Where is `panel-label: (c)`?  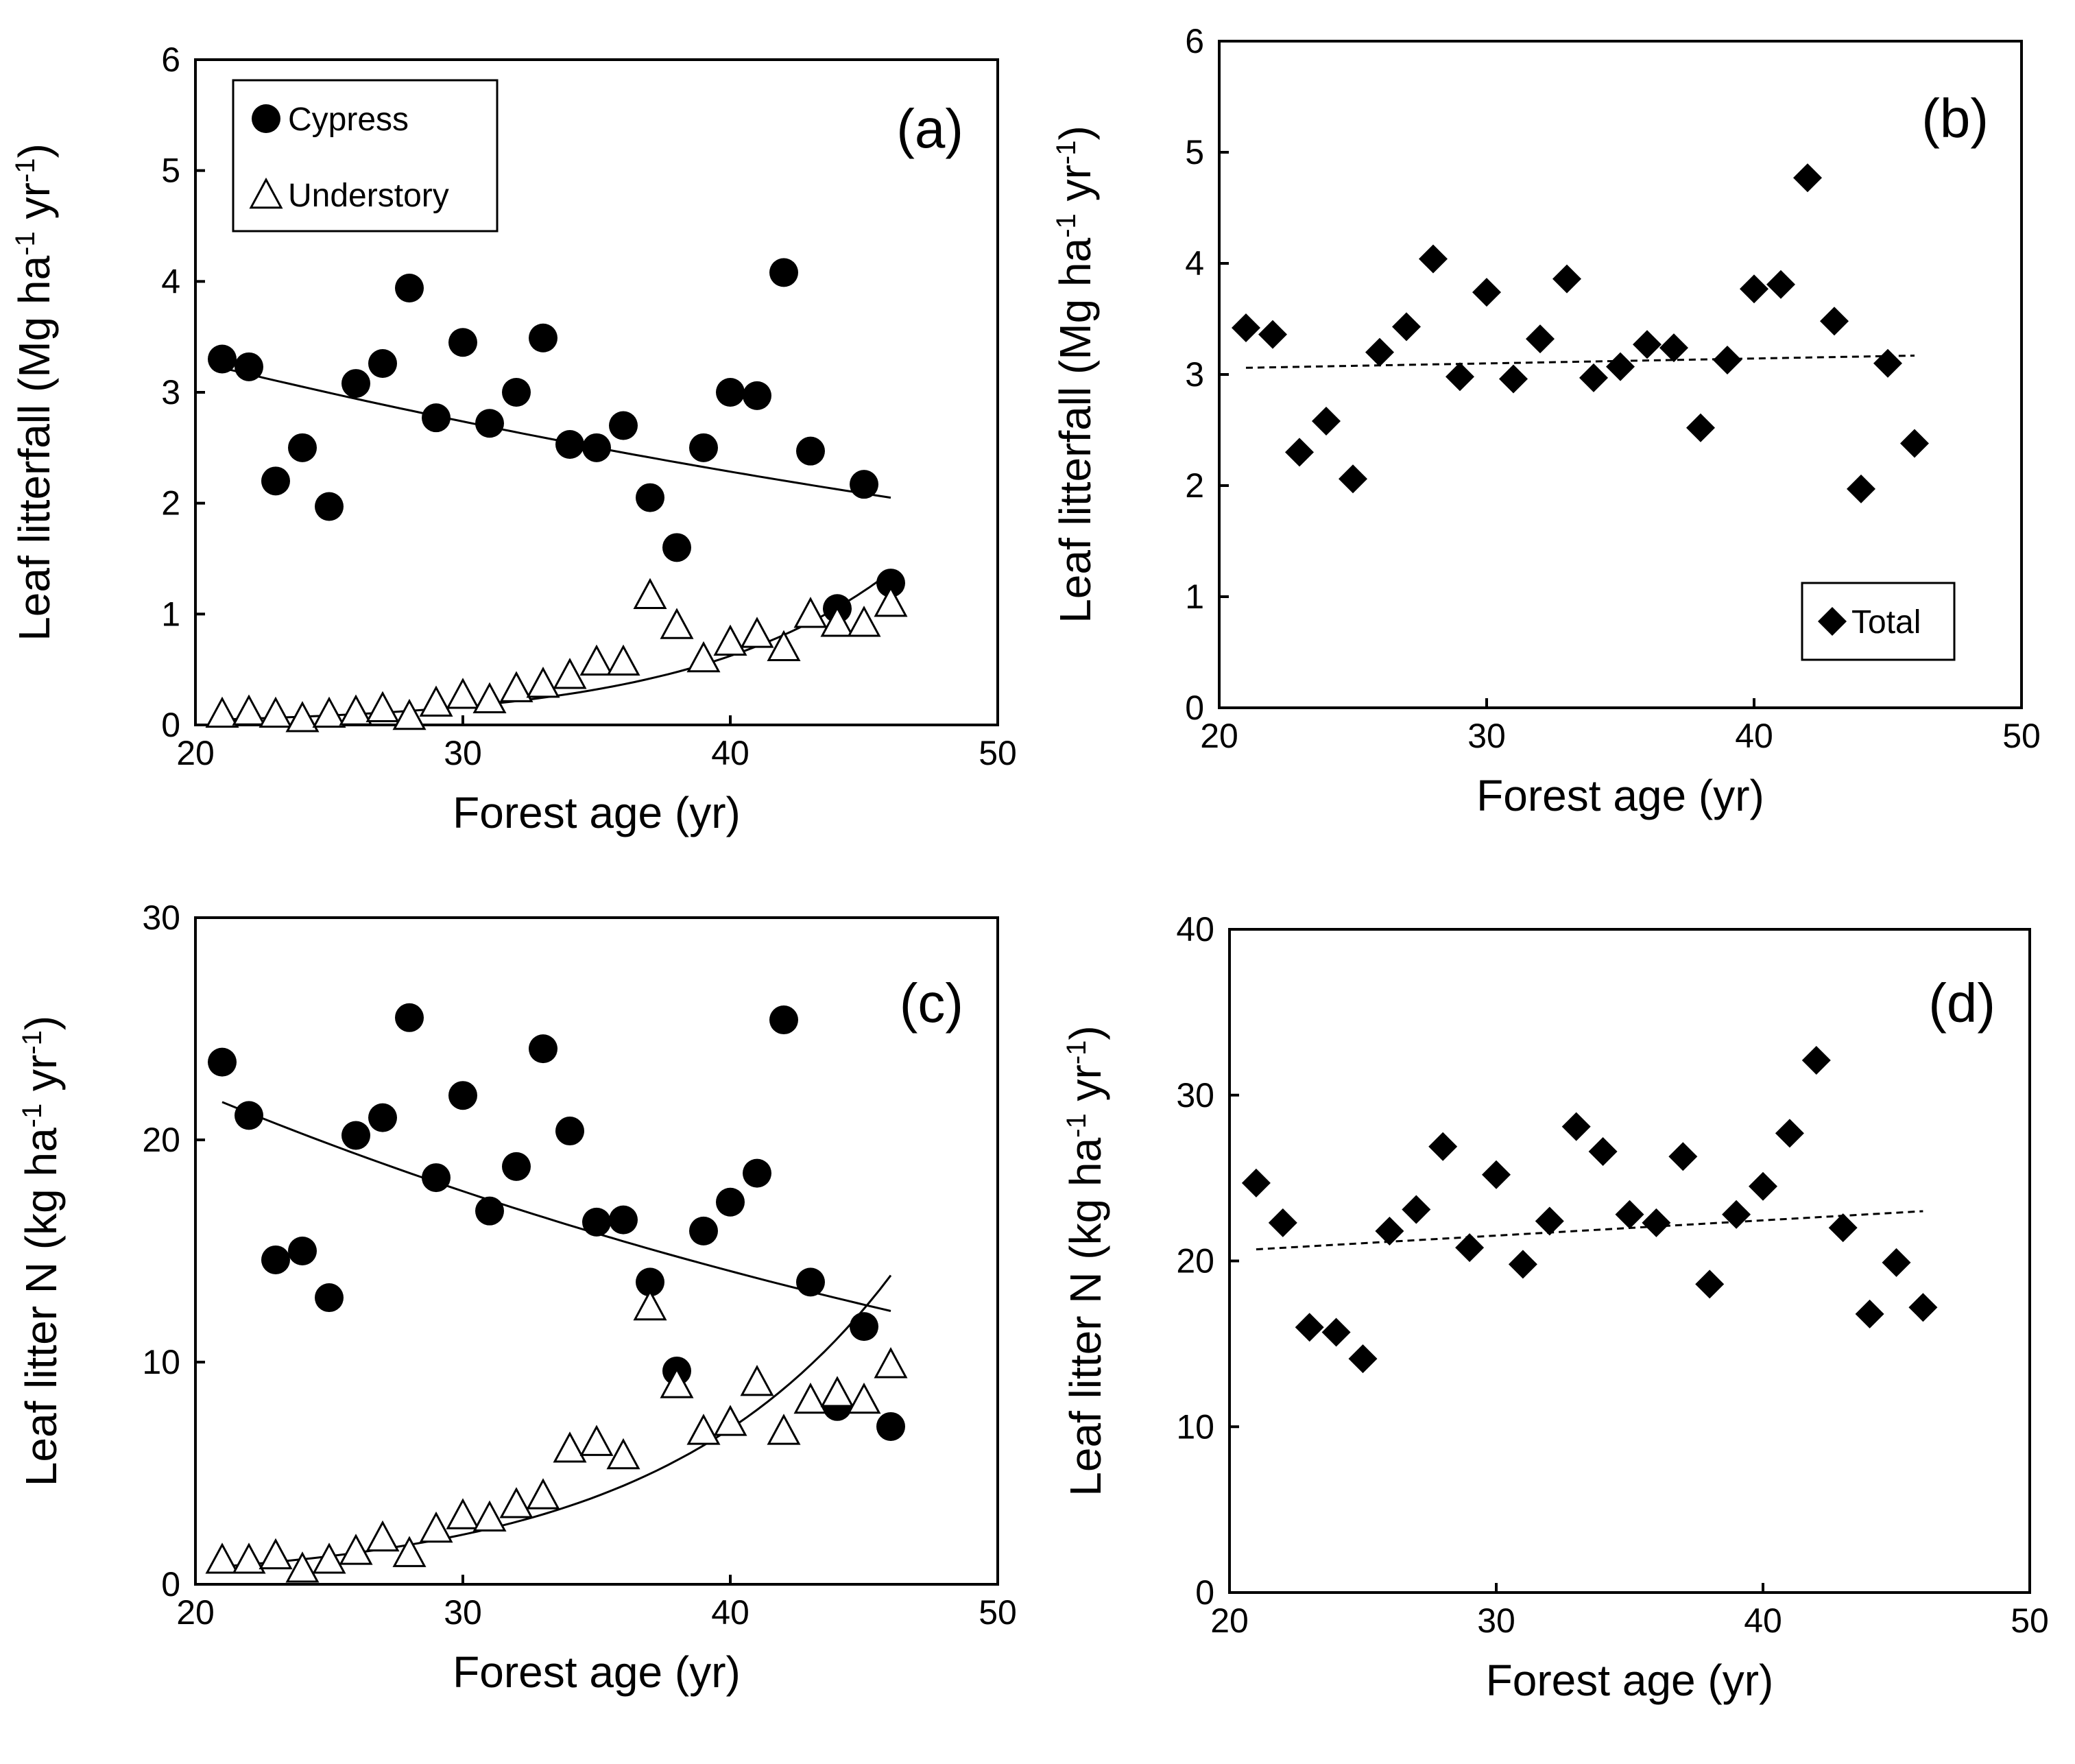
panel-label: (c) is located at coordinates (931, 1004).